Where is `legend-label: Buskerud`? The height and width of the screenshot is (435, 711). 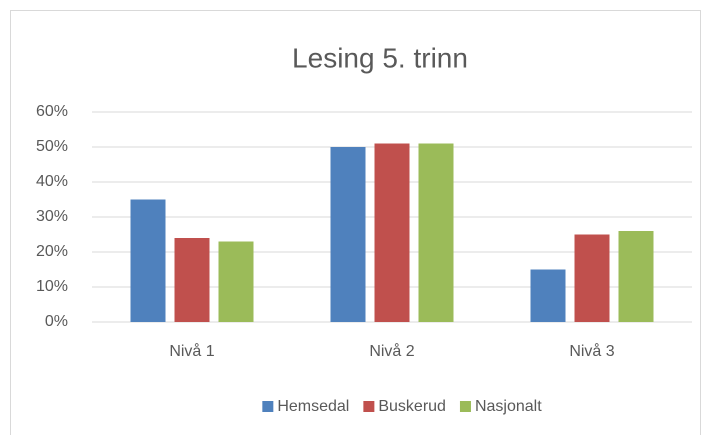
legend-label: Buskerud is located at coordinates (412, 406).